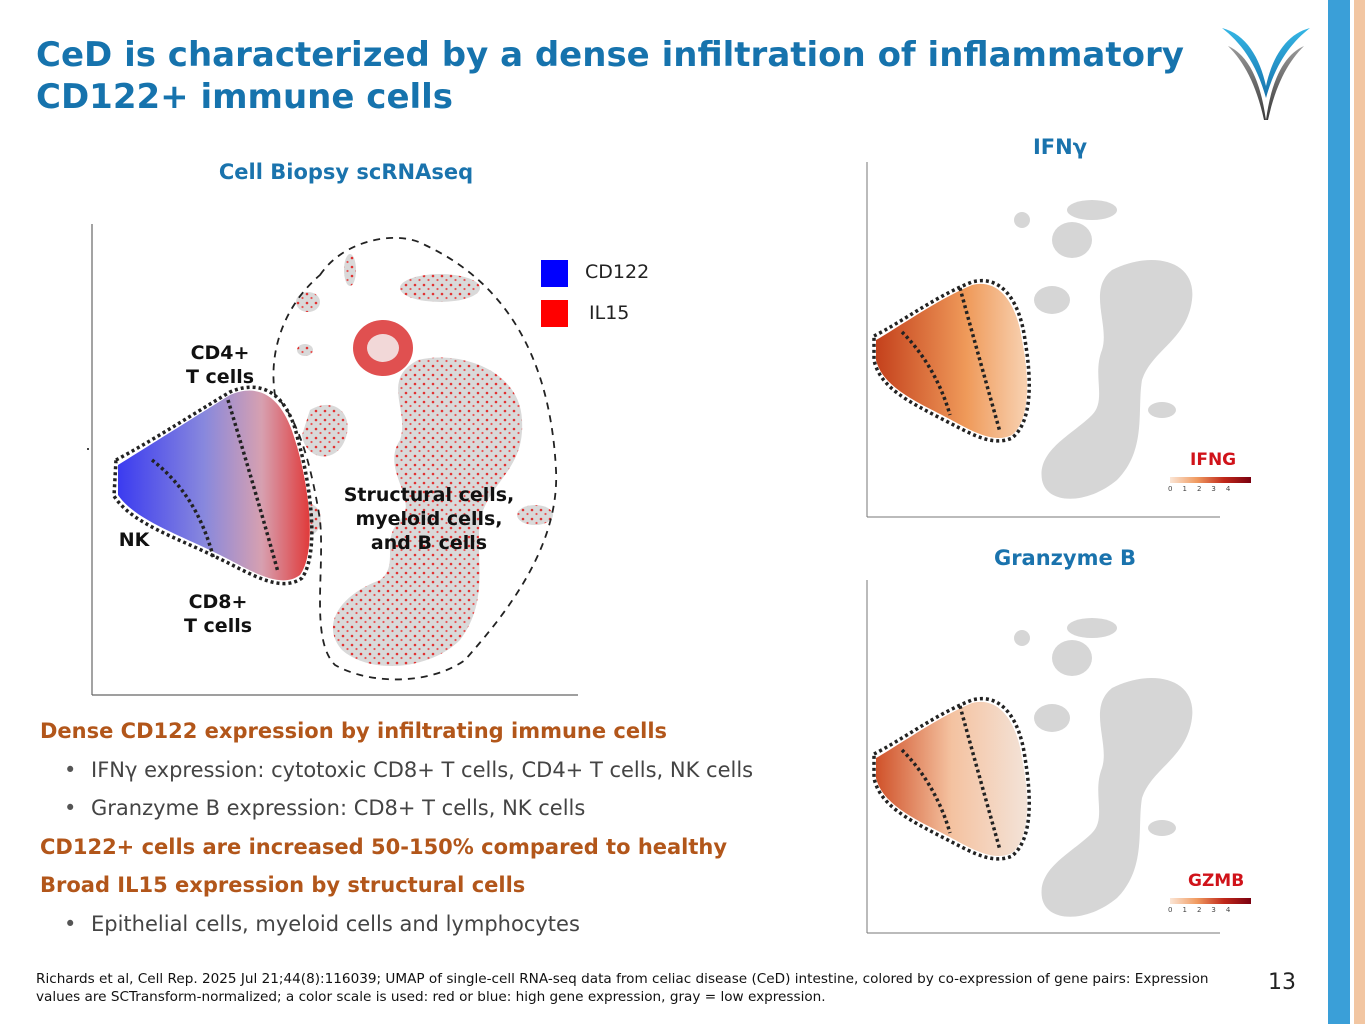 The width and height of the screenshot is (1365, 1024). I want to click on label-nk: NK, so click(134, 540).